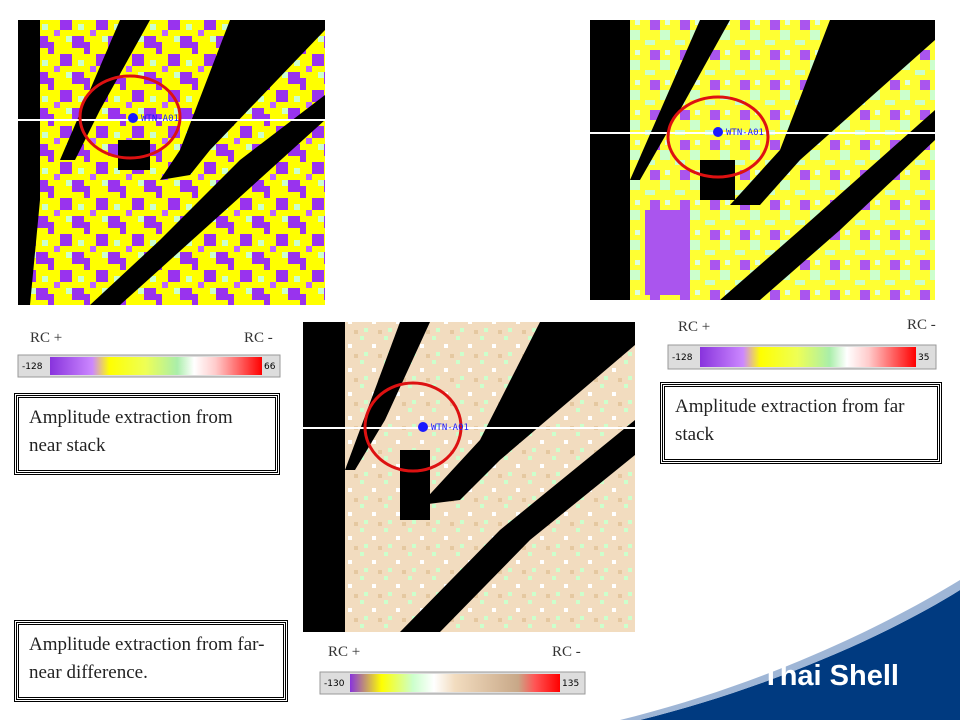 The height and width of the screenshot is (720, 960). What do you see at coordinates (270, 367) in the screenshot?
I see `scale-max: 66` at bounding box center [270, 367].